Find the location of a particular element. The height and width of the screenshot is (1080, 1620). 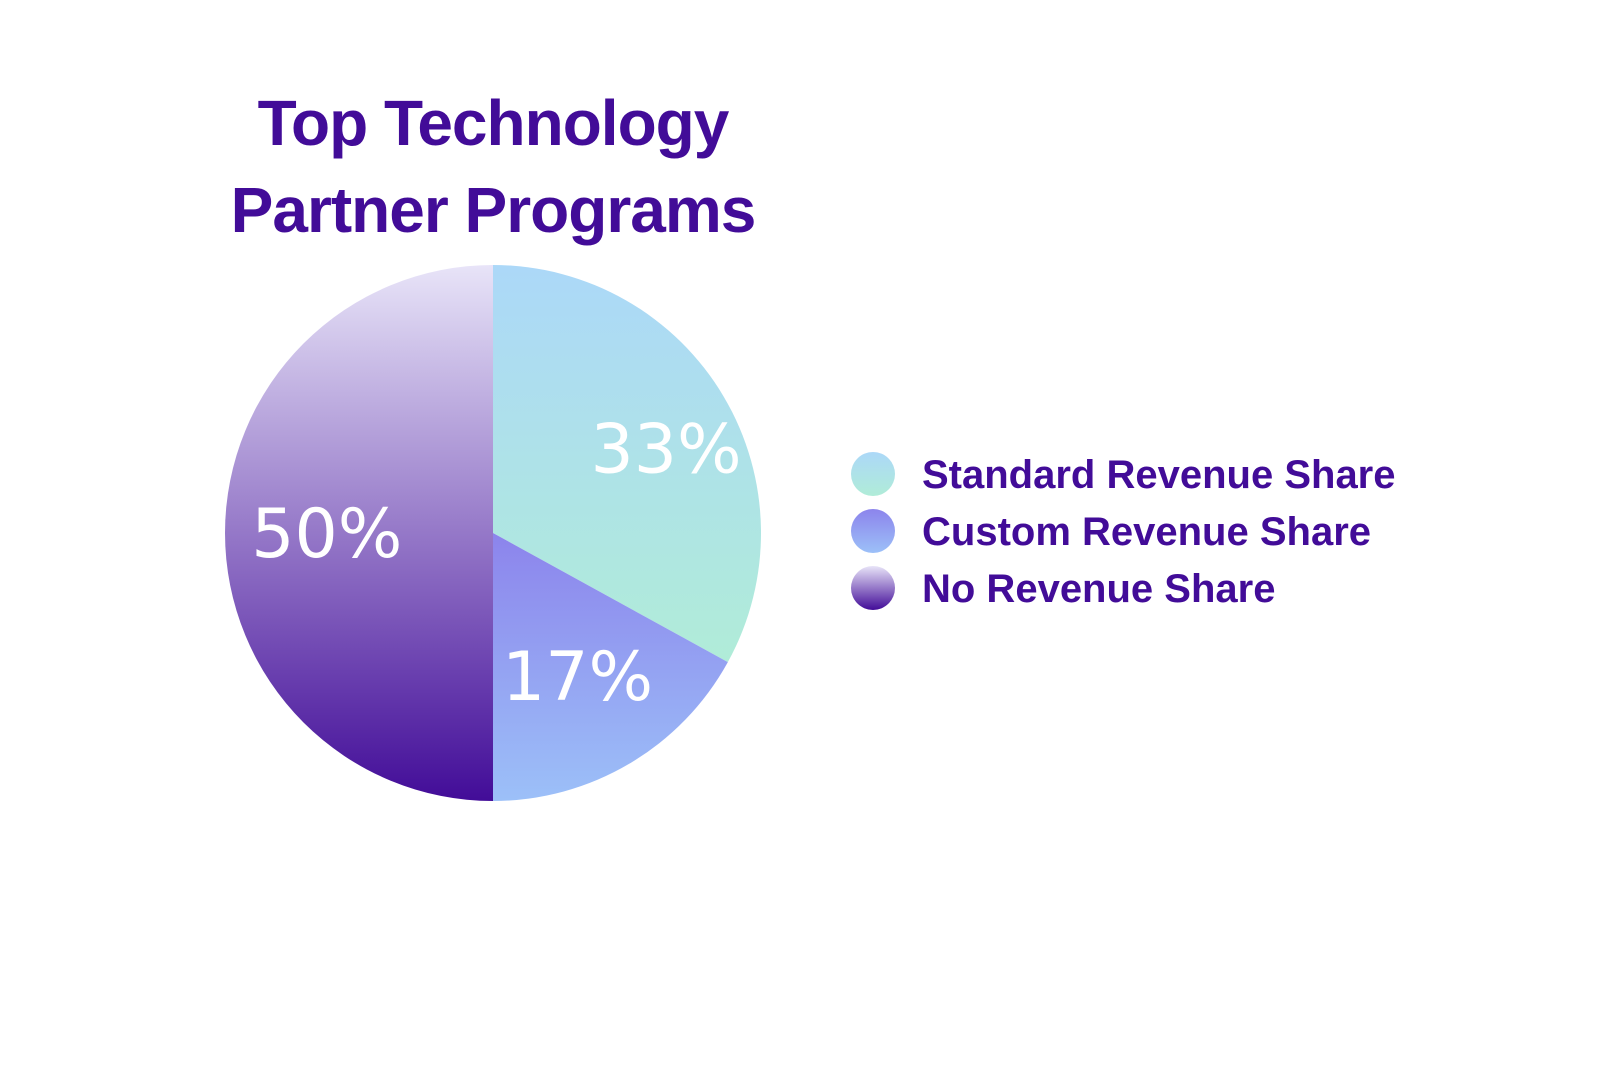

legend-label-custom-revenue-share: Custom Revenue Share is located at coordinates (1146, 532).